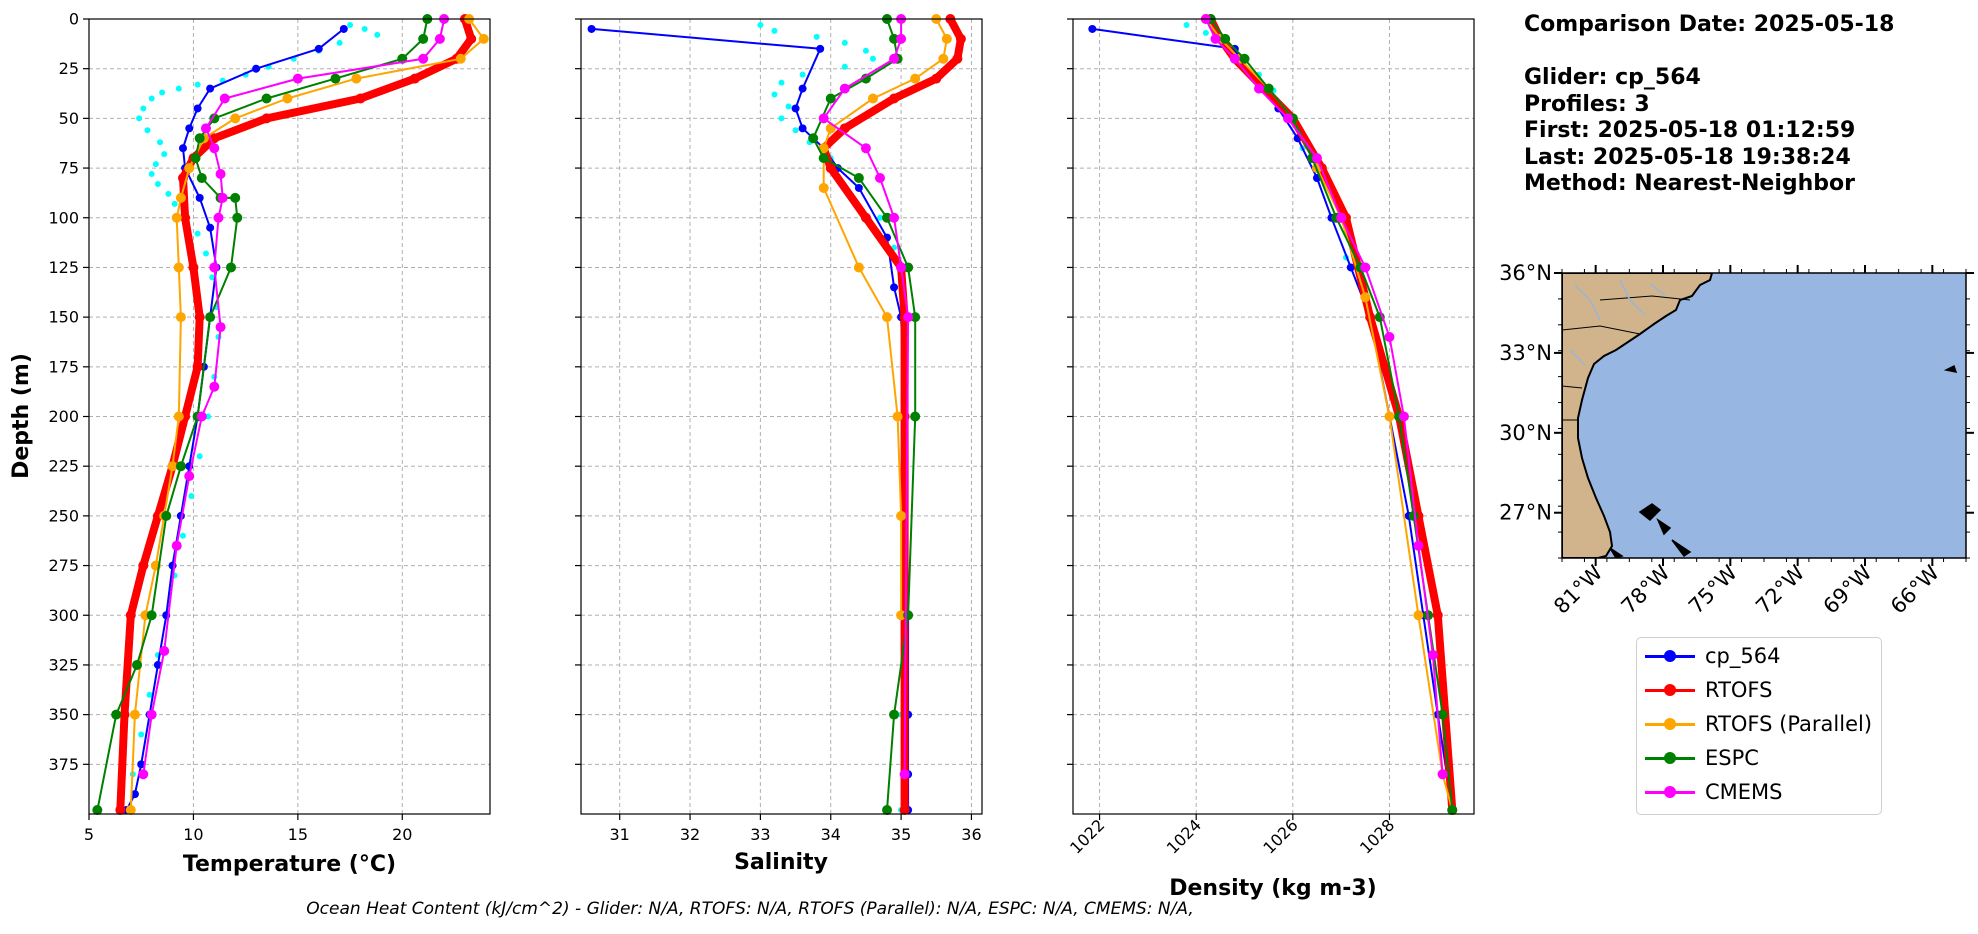 This screenshot has height=934, width=1978. Describe the element at coordinates (74, 19) in the screenshot. I see `depth-tick-label: 0` at that location.